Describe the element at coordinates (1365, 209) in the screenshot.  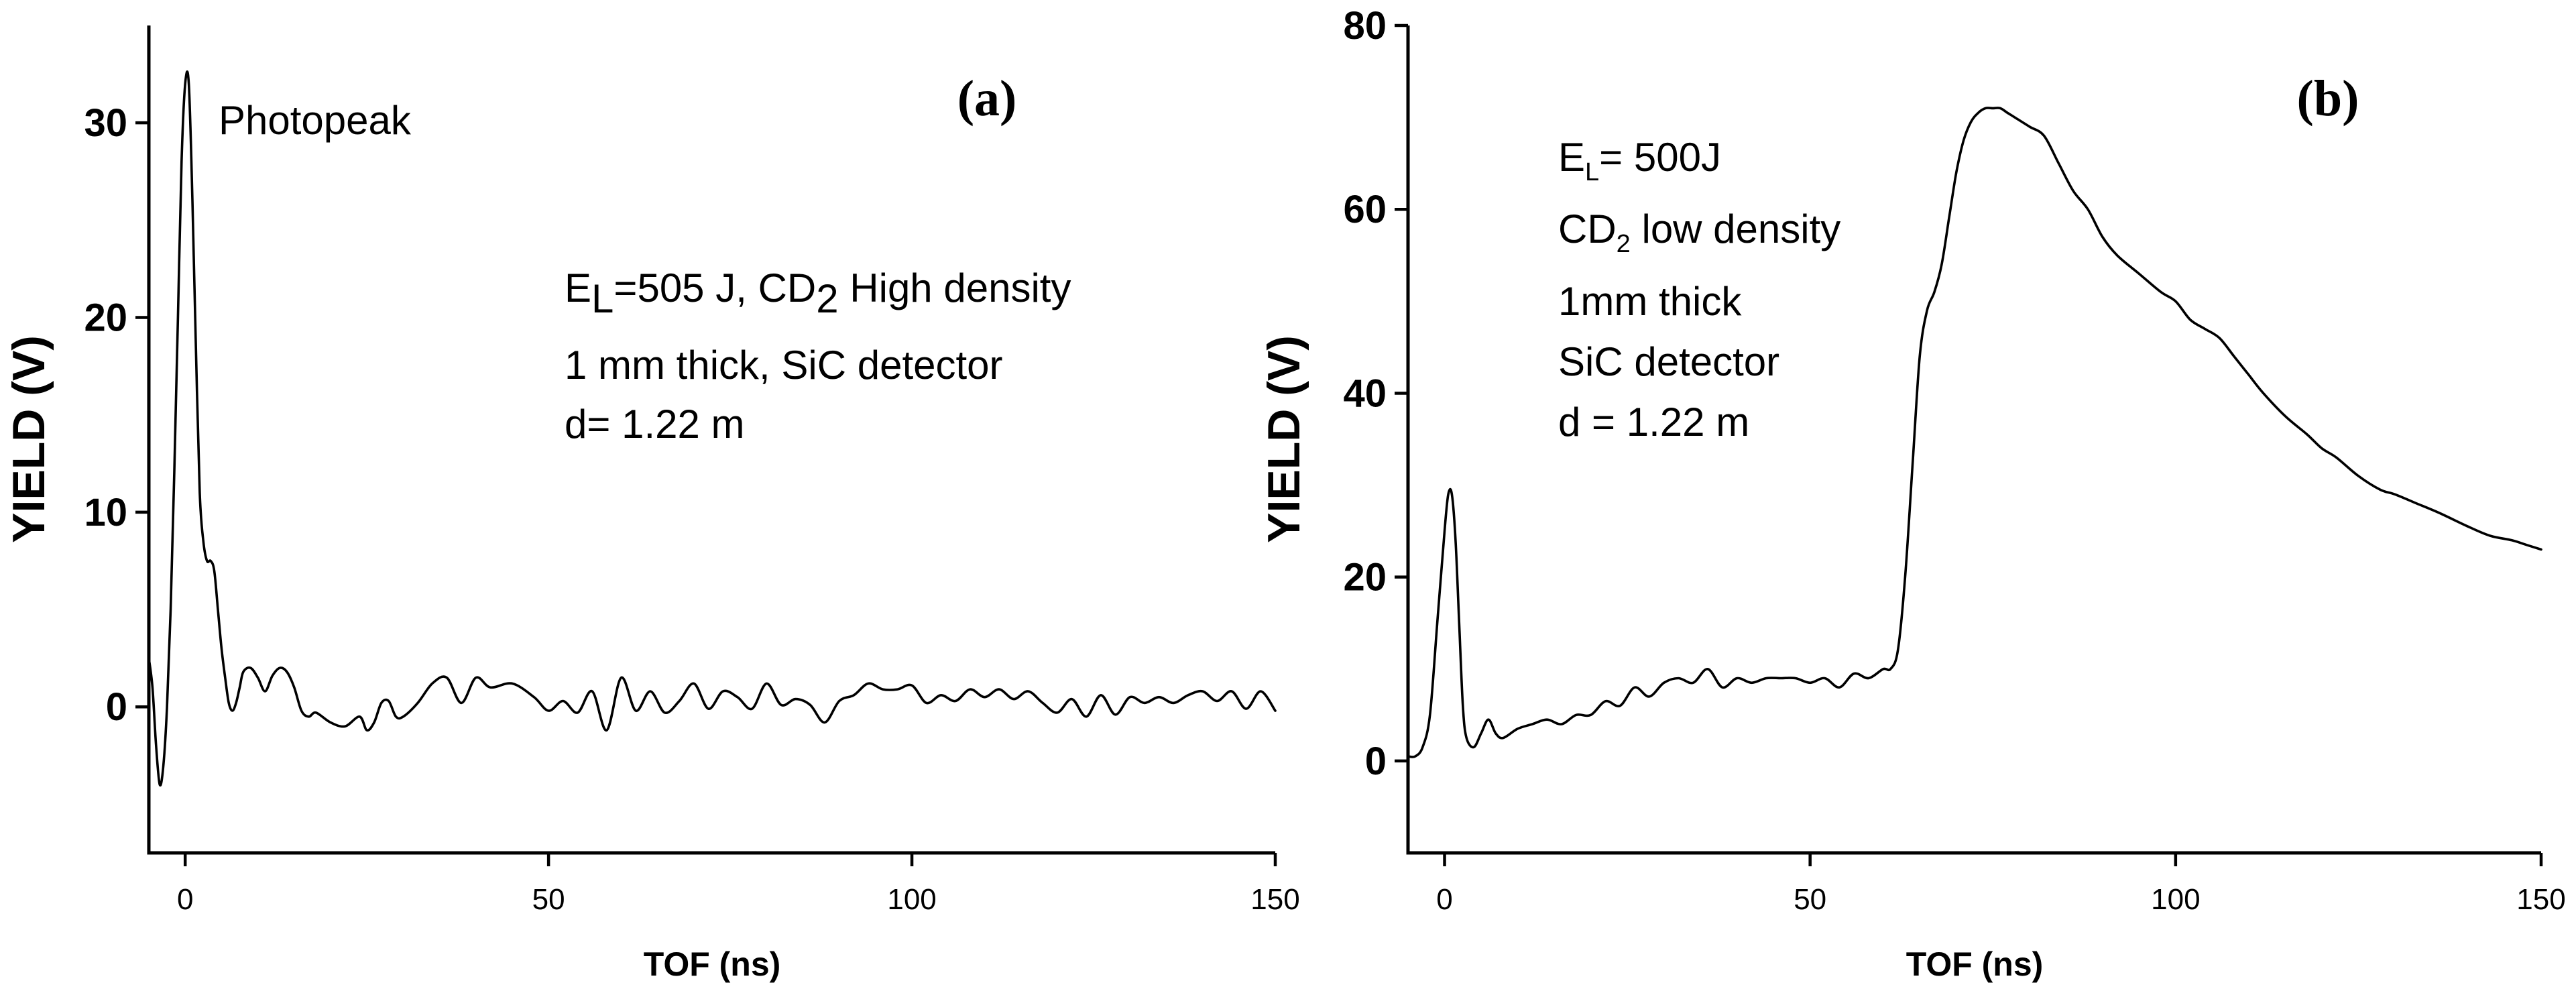
I see `panel-b-y-tick-label: 60` at that location.